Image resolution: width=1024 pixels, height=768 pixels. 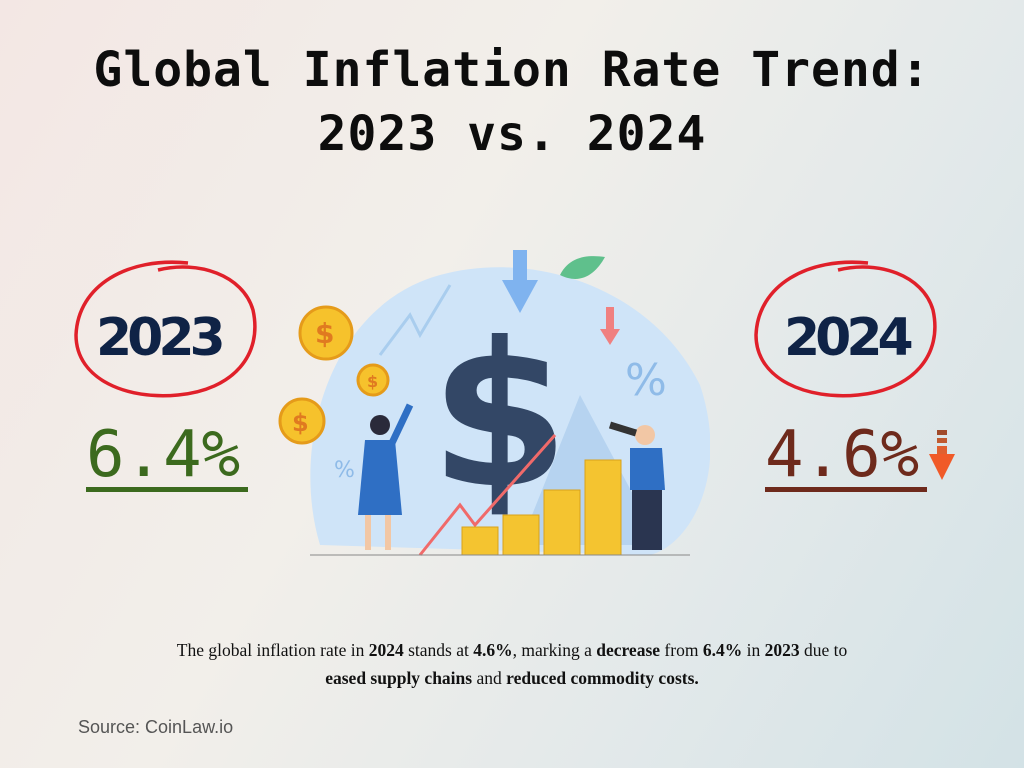 I want to click on down-arrow-icon, so click(x=942, y=455).